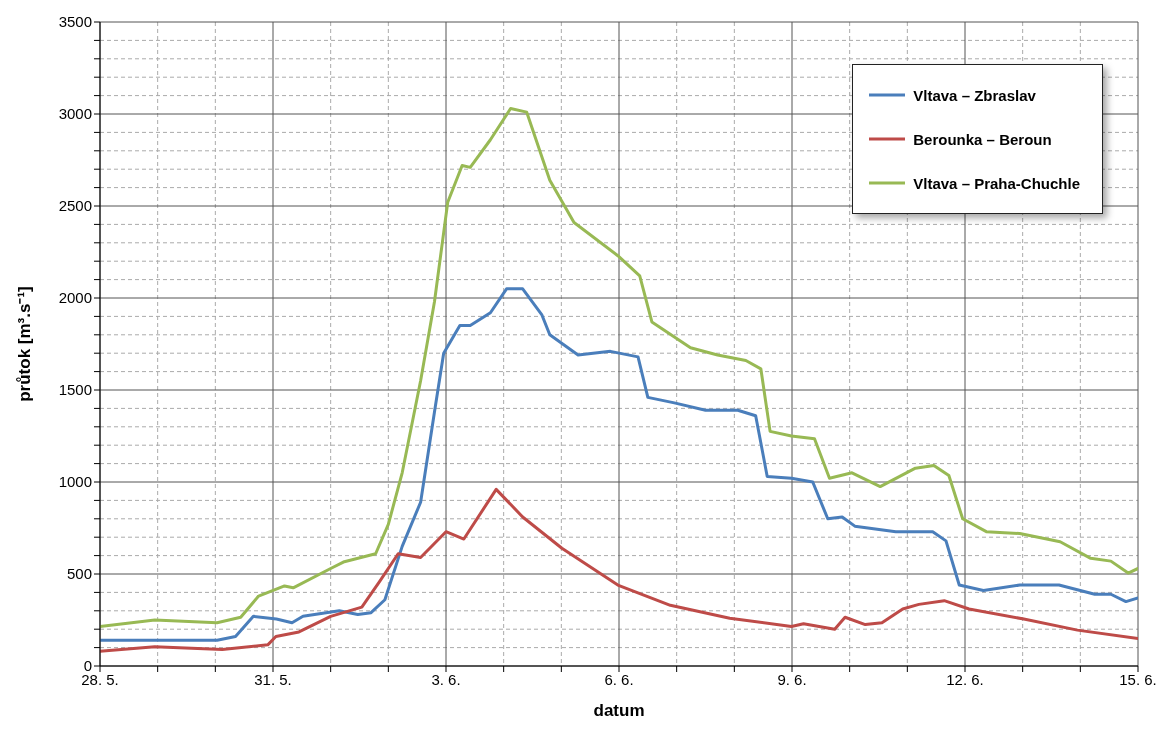 This screenshot has width=1166, height=744. I want to click on y-tick-label: 1500, so click(75, 390).